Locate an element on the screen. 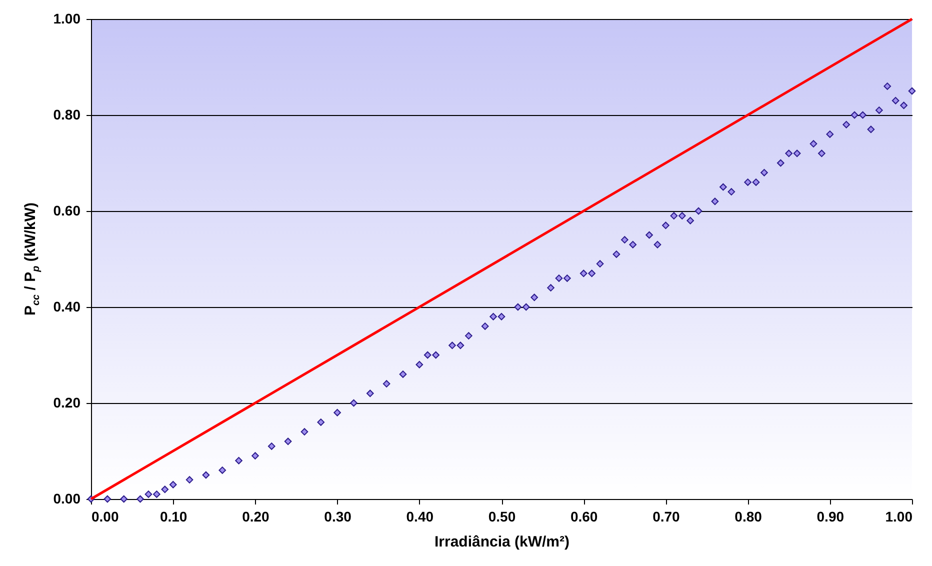 This screenshot has height=566, width=932. x-tick-label: 0.20 is located at coordinates (256, 516).